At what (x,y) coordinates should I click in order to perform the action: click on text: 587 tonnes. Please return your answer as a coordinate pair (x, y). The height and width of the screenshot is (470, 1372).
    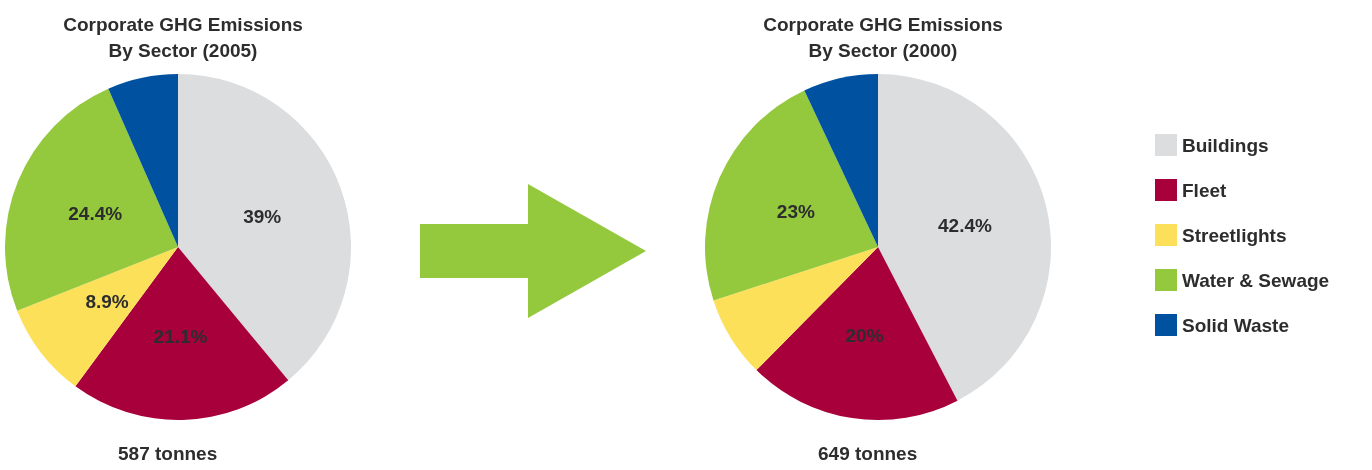
    Looking at the image, I should click on (168, 453).